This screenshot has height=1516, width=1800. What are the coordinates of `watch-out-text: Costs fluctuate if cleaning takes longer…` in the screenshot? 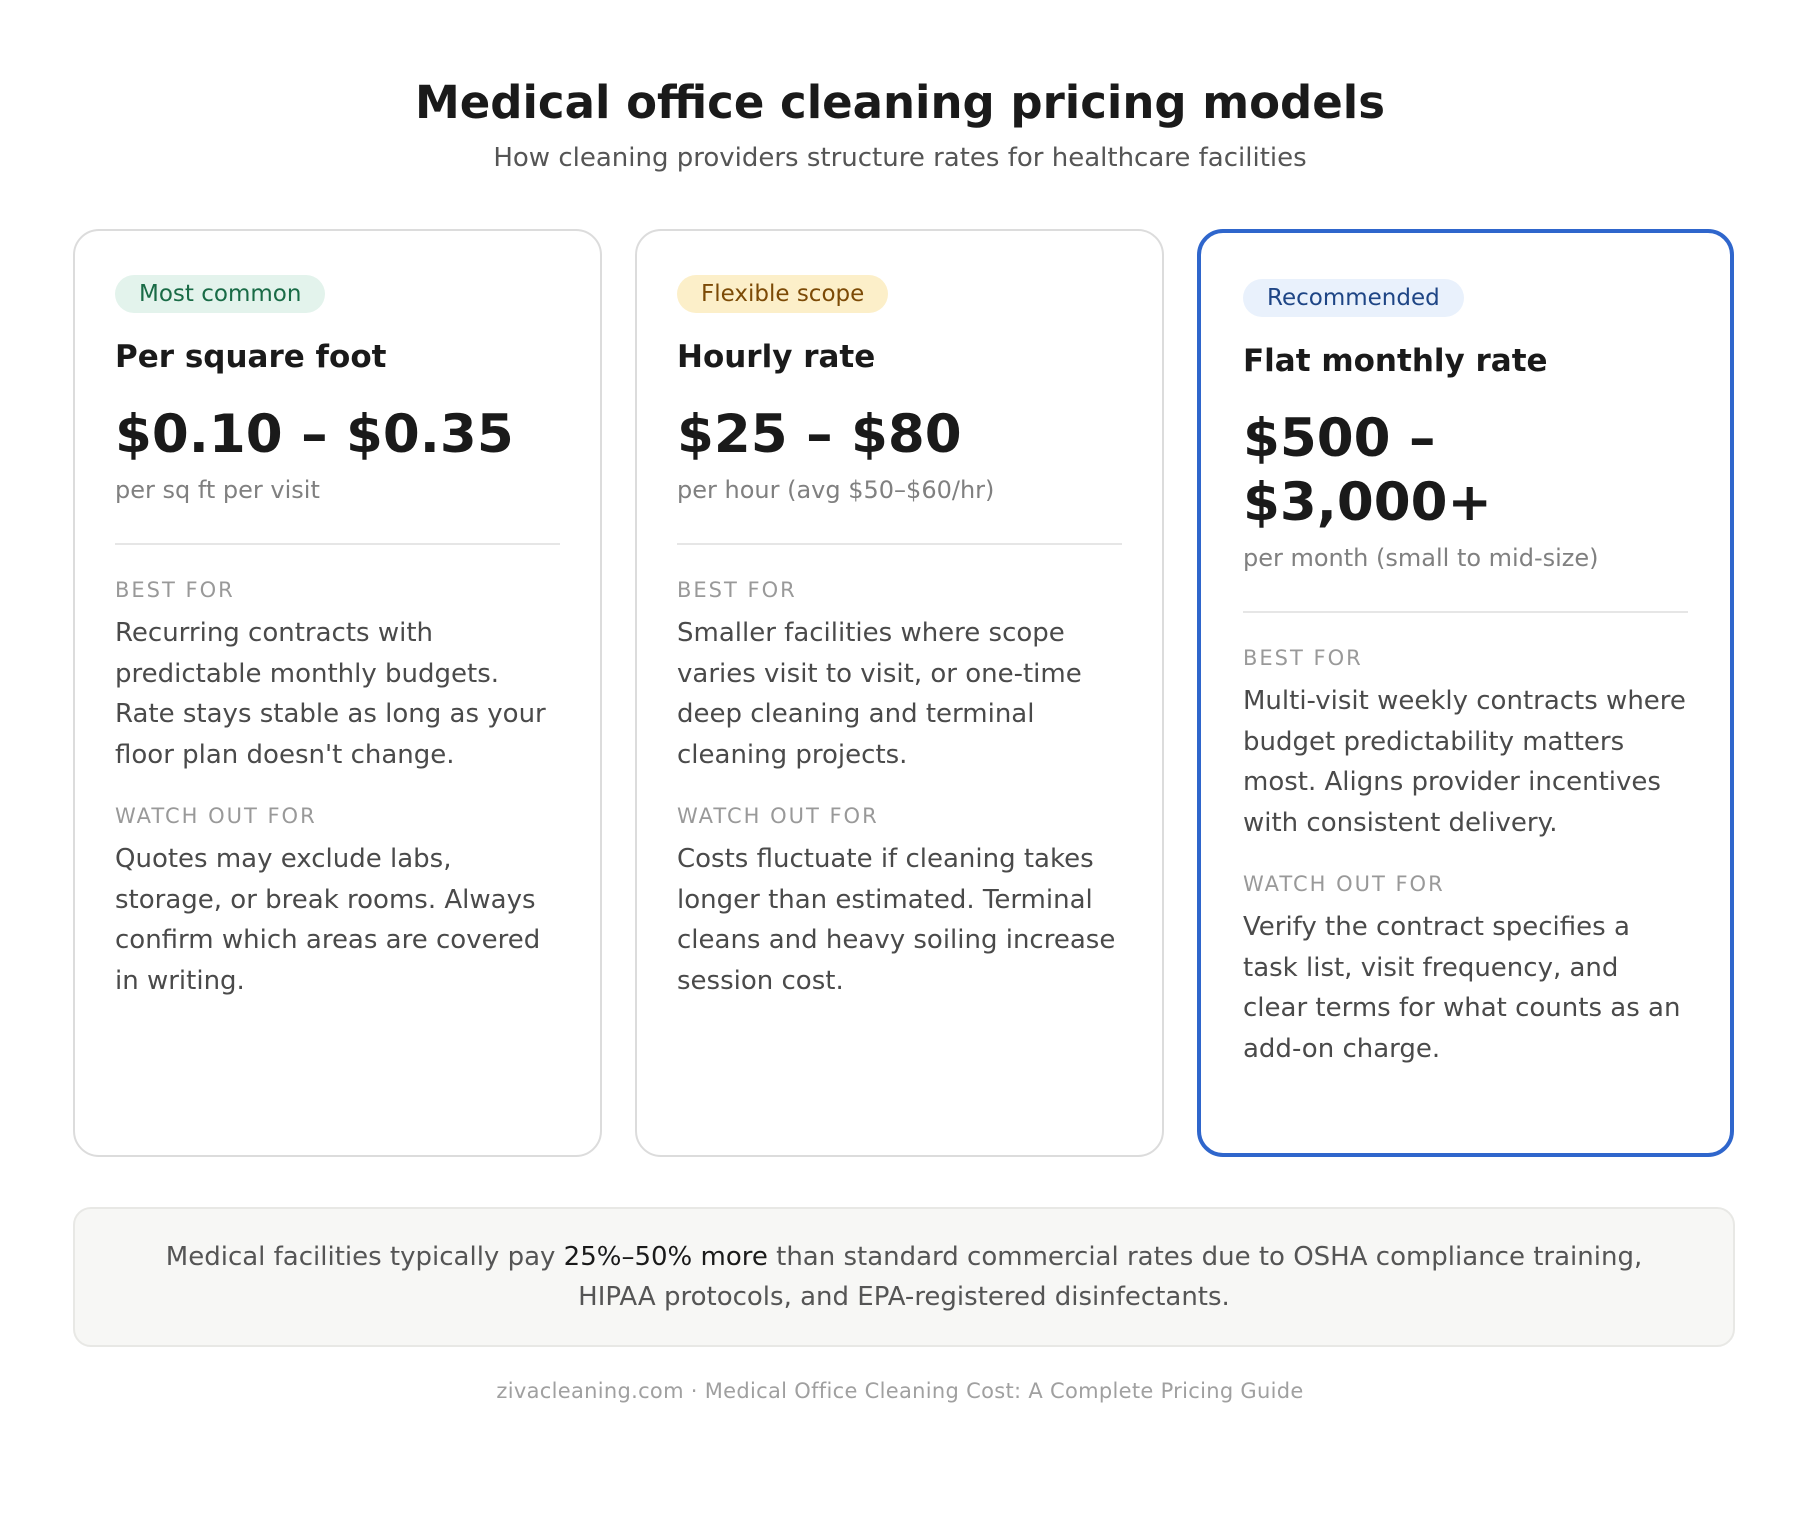 It's located at (896, 920).